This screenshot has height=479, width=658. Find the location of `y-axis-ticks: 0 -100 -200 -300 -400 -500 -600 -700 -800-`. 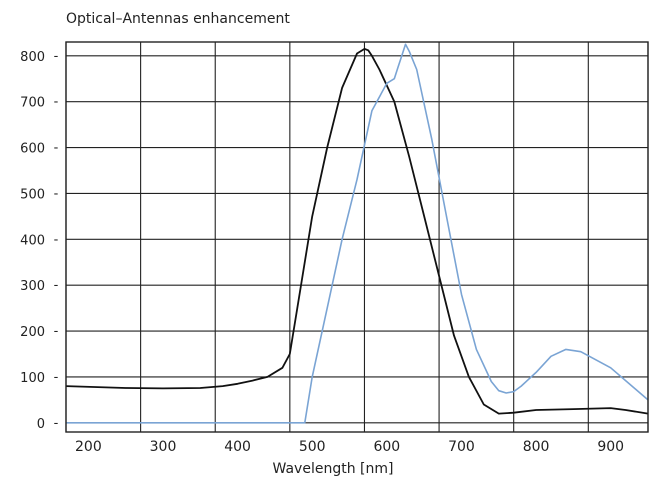

y-axis-ticks: 0 -100 -200 -300 -400 -500 -600 -700 -800- is located at coordinates (39, 240).